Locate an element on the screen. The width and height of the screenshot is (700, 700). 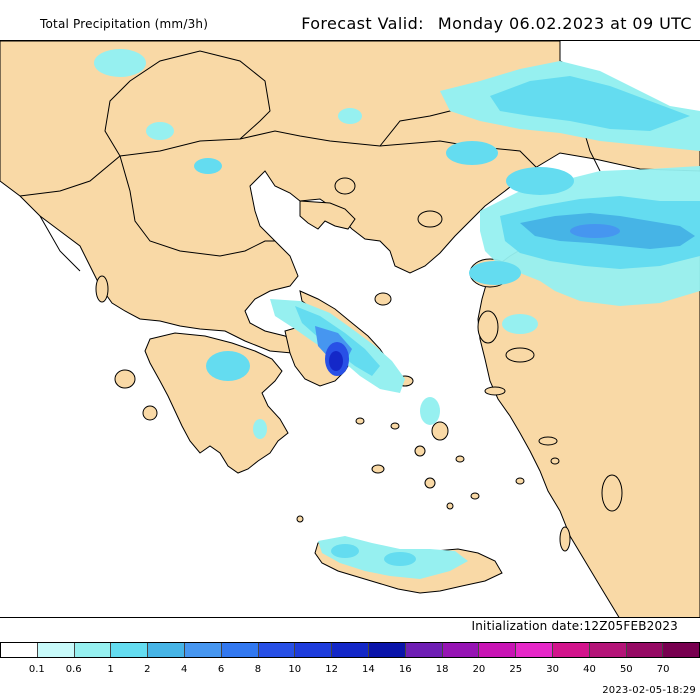
color-scale-tick-label: 2 is located at coordinates (147, 669).